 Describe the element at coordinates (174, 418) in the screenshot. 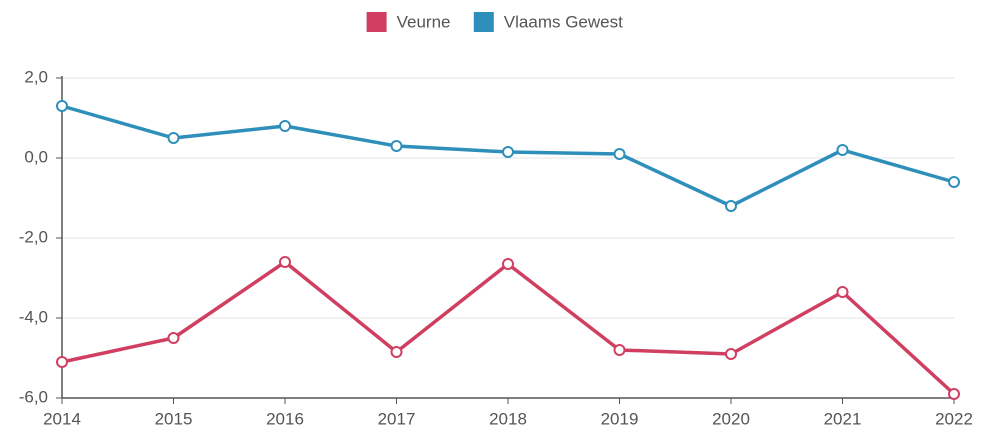

I see `x-tick-label: 2015` at that location.